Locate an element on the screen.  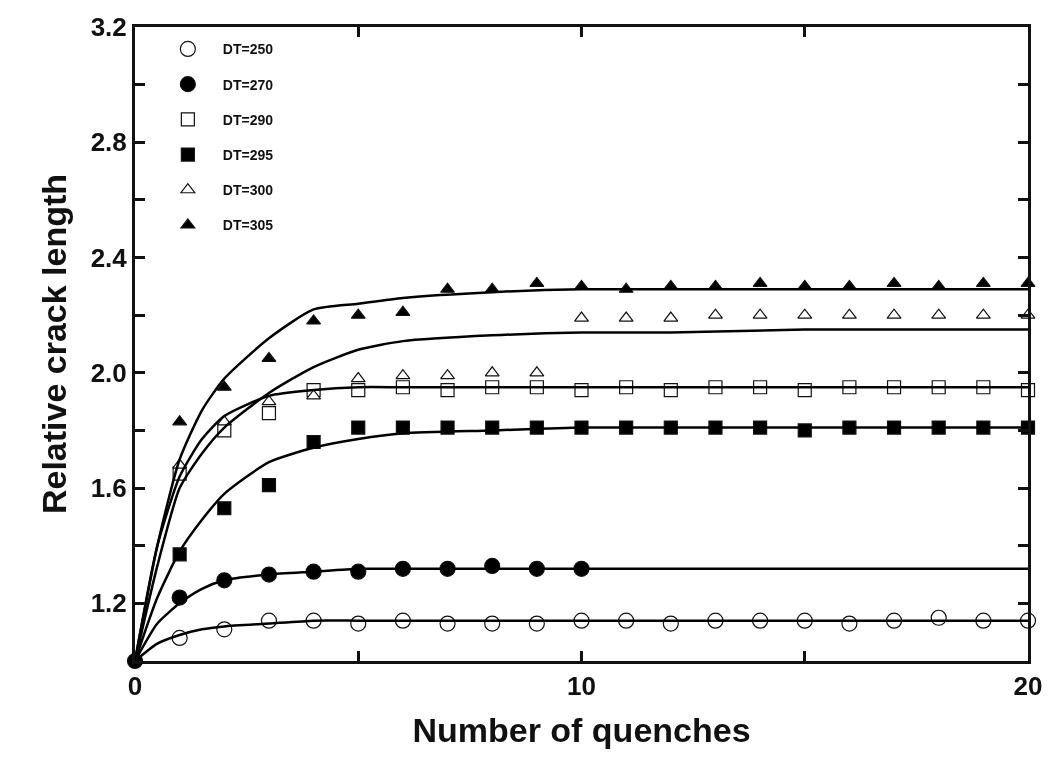
legend-label: DT=300 is located at coordinates (248, 190).